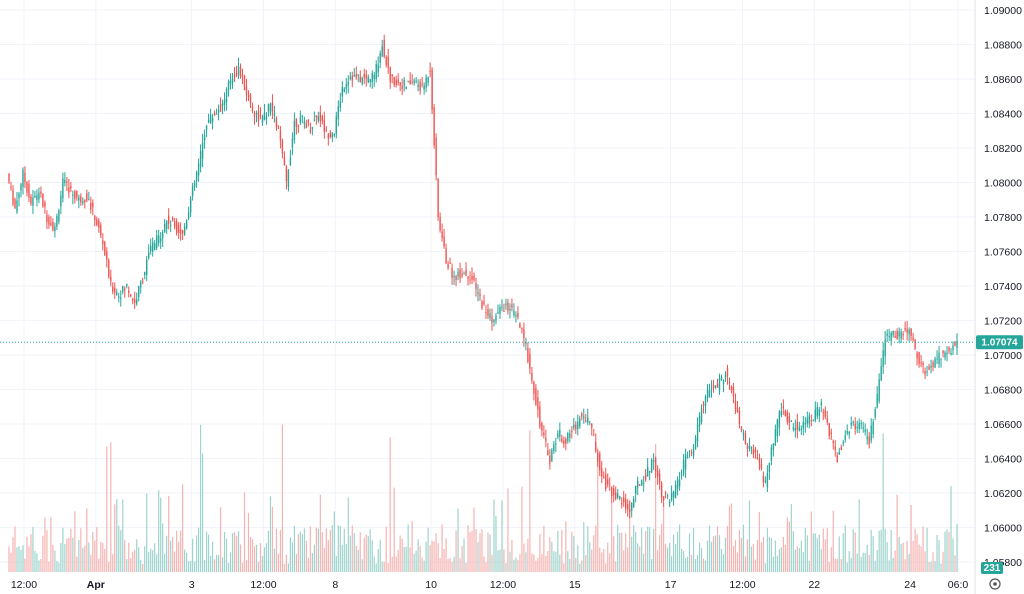 The image size is (1024, 594). I want to click on x-tick-label: 12:00, so click(503, 585).